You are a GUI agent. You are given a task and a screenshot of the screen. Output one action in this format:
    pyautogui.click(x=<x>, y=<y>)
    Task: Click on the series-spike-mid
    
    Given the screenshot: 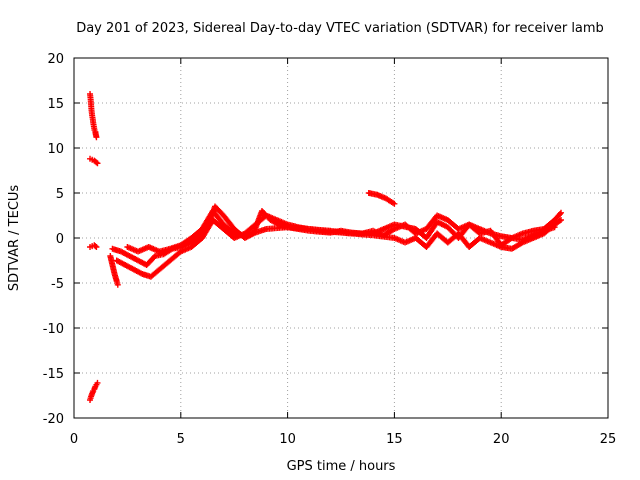 What is the action you would take?
    pyautogui.click(x=94, y=161)
    